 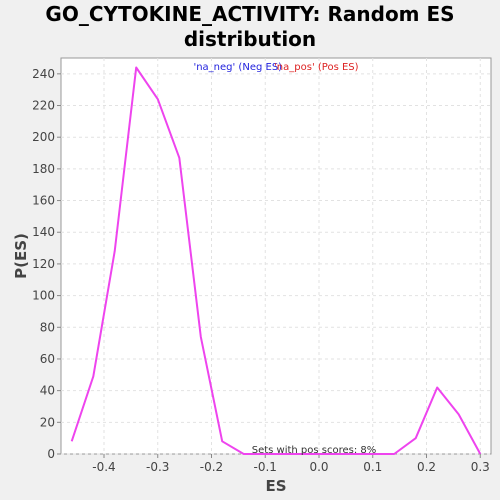 I want to click on y-tick-label: 80, so click(x=47, y=327).